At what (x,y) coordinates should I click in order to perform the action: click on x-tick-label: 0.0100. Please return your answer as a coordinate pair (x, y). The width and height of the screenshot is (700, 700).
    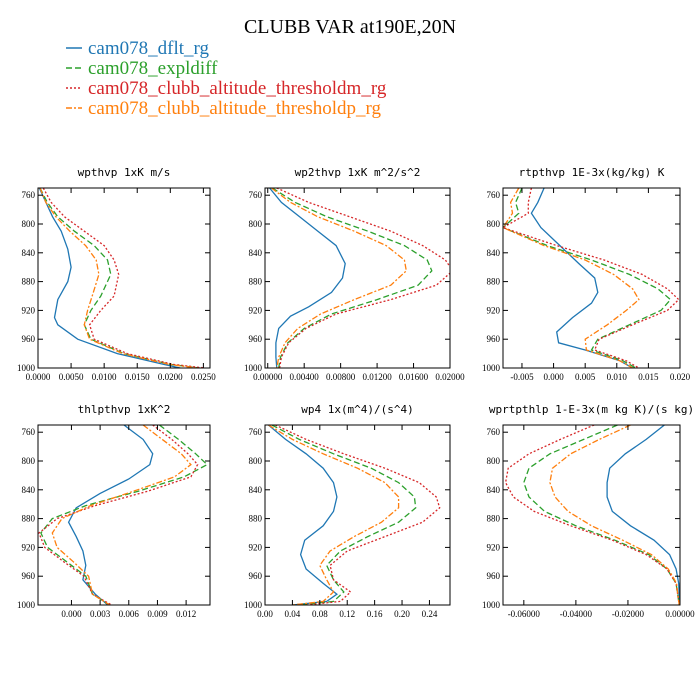
    Looking at the image, I should click on (104, 377).